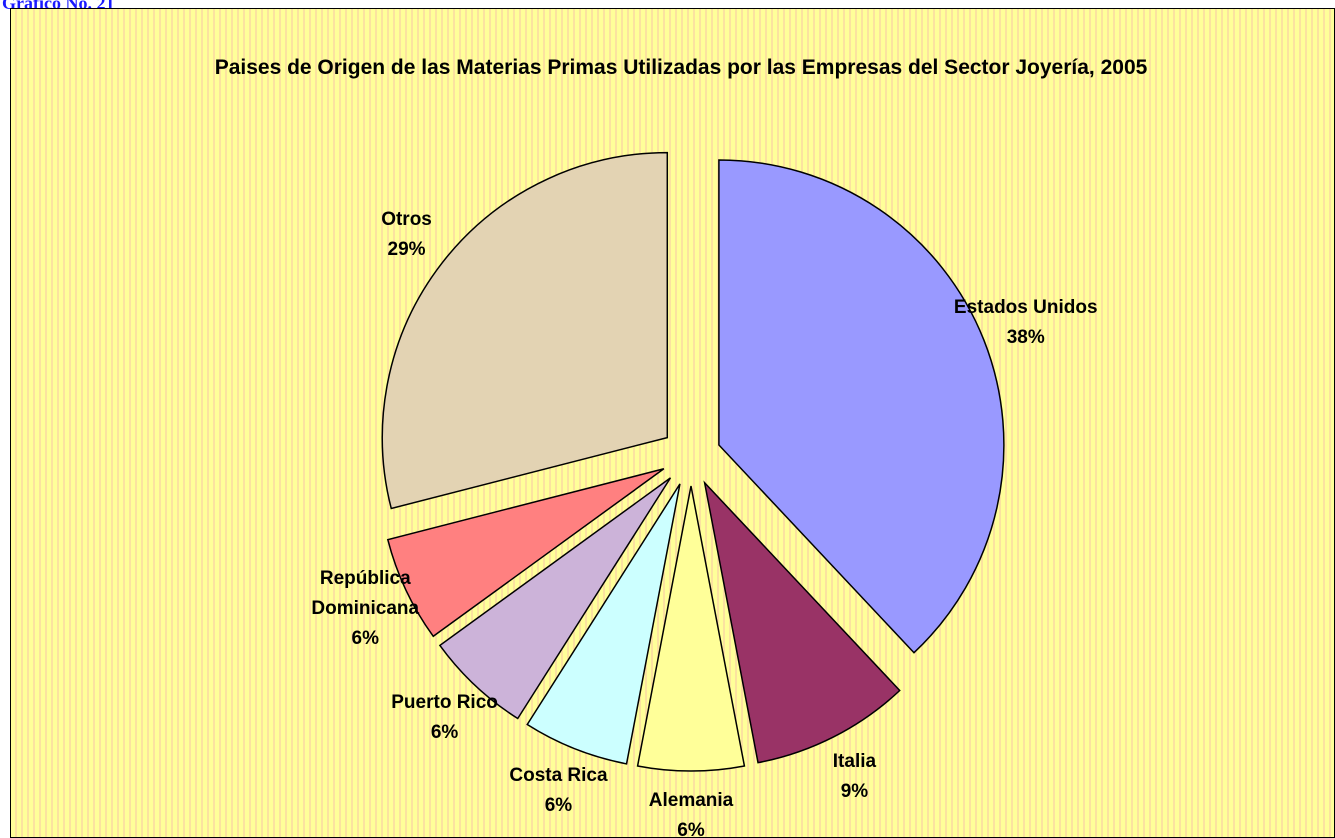 The width and height of the screenshot is (1335, 838). What do you see at coordinates (1026, 323) in the screenshot?
I see `data-label: Estados Unidos 38%` at bounding box center [1026, 323].